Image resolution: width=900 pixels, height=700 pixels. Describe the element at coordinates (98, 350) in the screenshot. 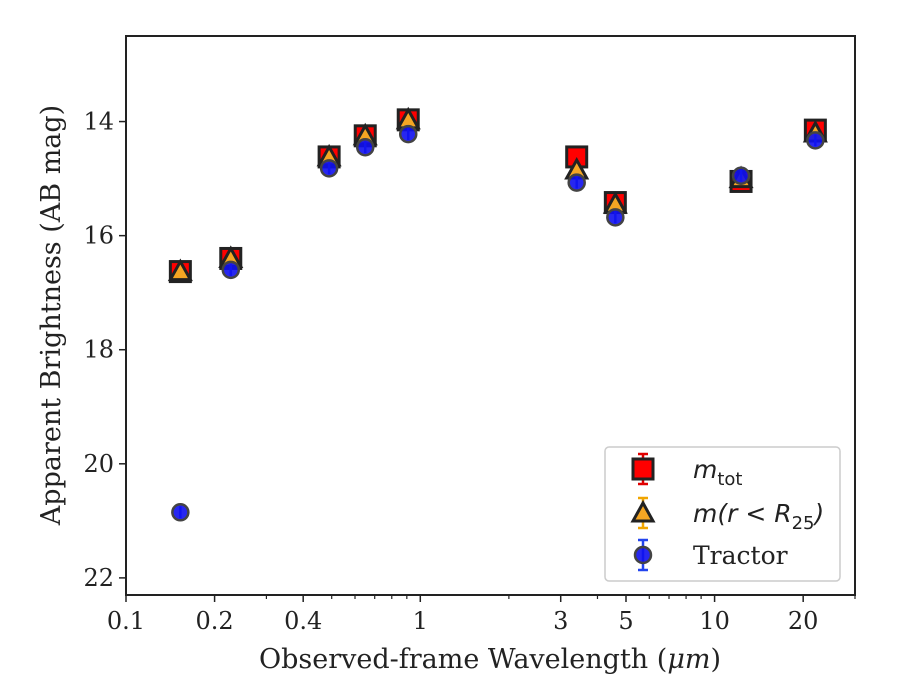

I see `y-tick-label: 18` at that location.